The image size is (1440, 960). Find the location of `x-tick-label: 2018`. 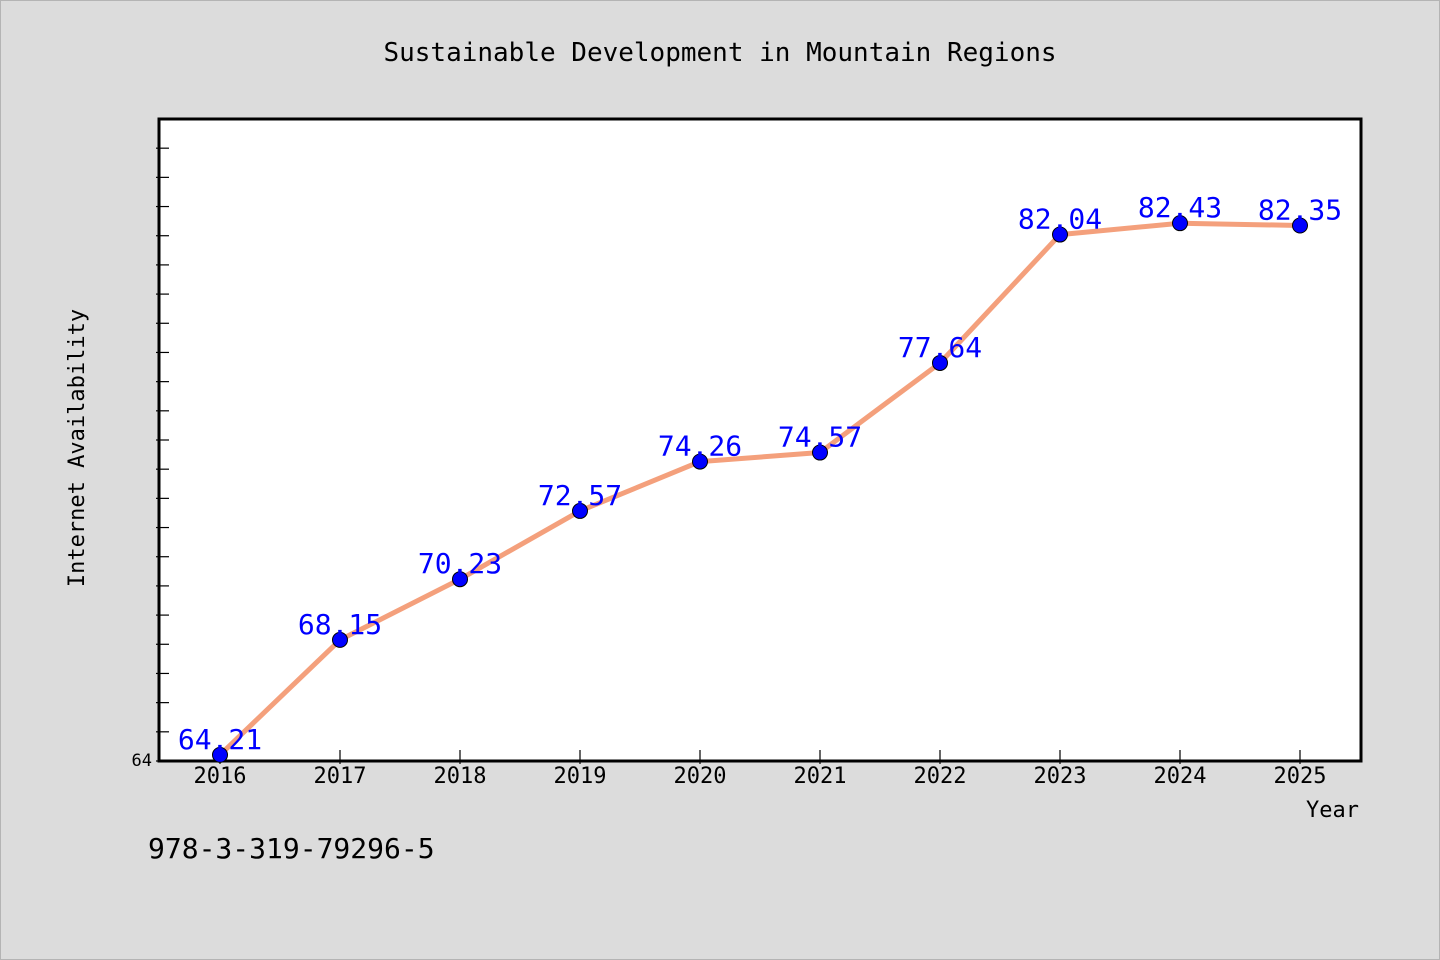

x-tick-label: 2018 is located at coordinates (460, 776).